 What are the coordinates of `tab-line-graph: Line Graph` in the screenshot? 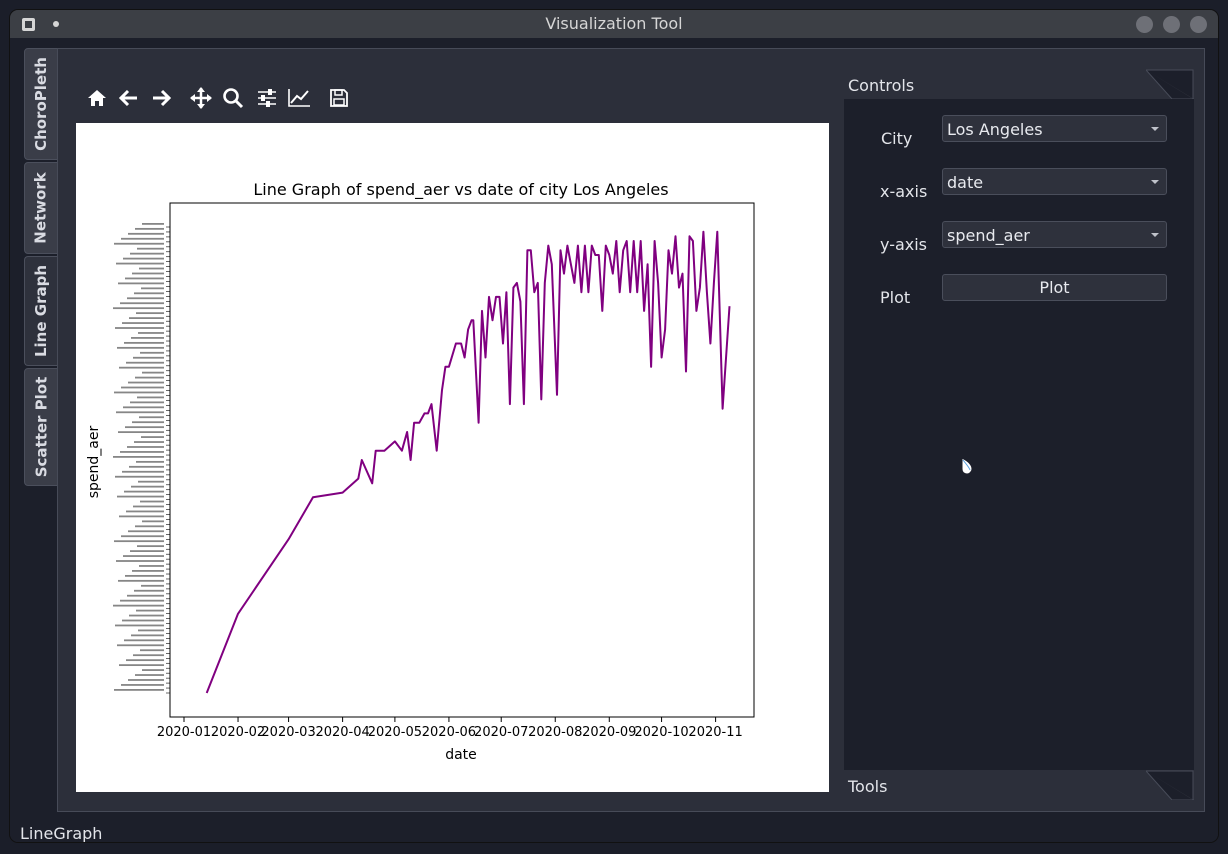 It's located at (41, 311).